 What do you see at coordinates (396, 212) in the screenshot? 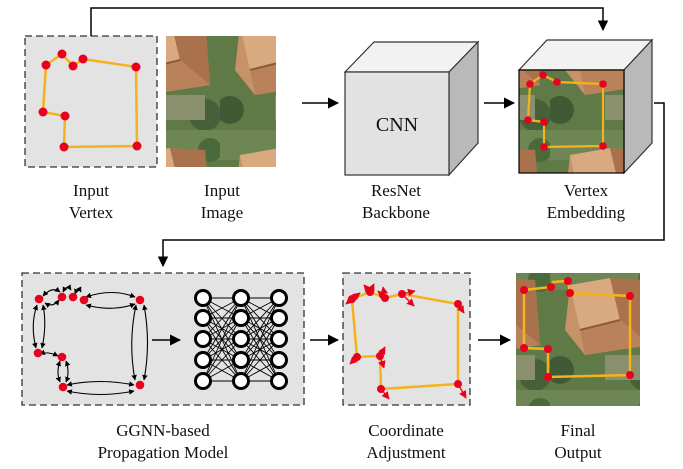
I see `caption-resnet-2: Backbone` at bounding box center [396, 212].